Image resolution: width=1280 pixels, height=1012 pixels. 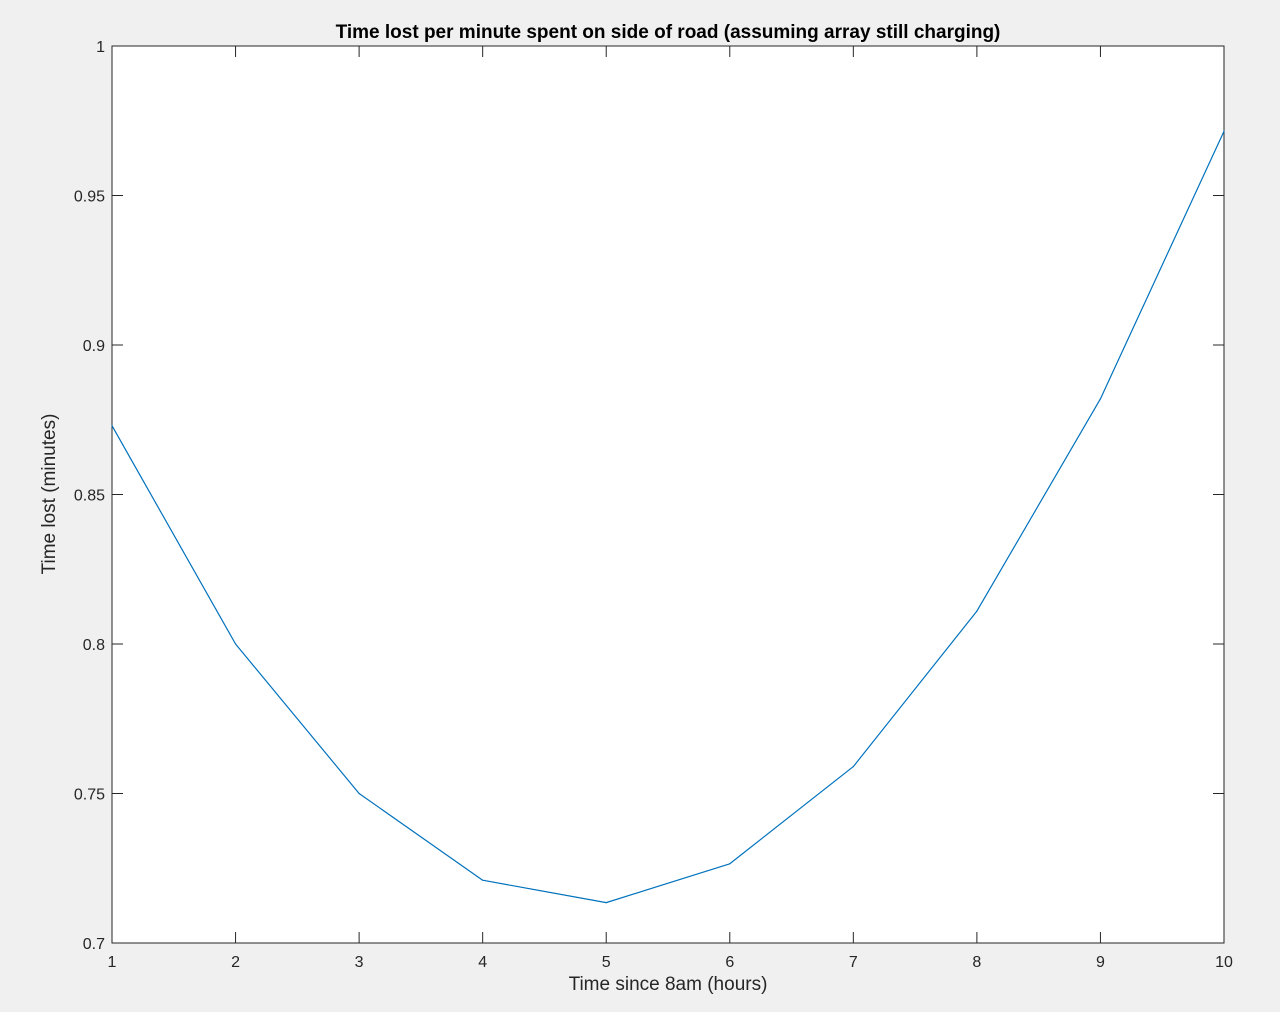 I want to click on x-tick-label: 3, so click(x=359, y=962).